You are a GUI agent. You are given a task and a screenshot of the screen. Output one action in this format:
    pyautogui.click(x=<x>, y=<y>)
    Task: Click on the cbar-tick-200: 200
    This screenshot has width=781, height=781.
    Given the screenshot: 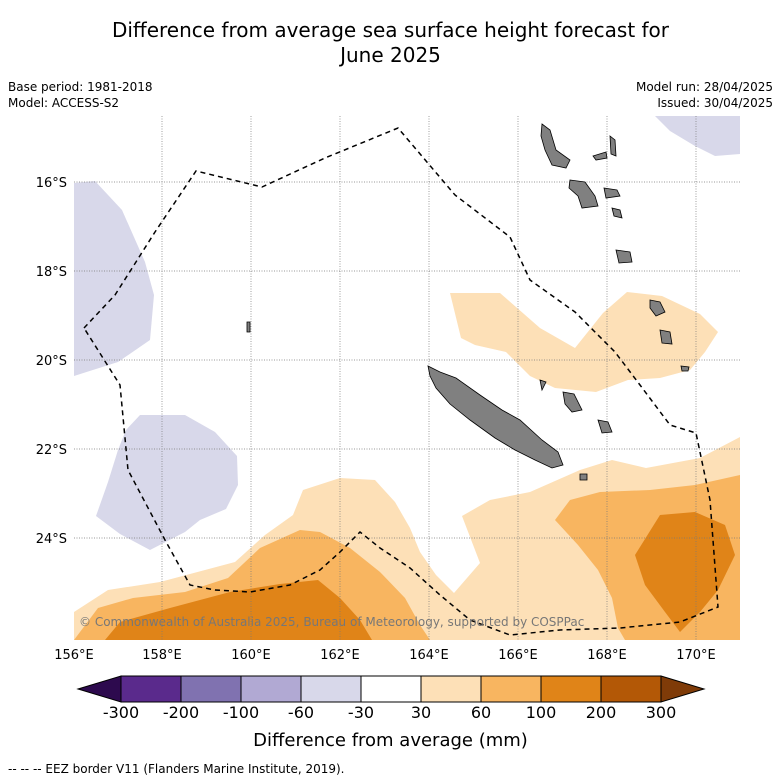 What is the action you would take?
    pyautogui.click(x=601, y=712)
    